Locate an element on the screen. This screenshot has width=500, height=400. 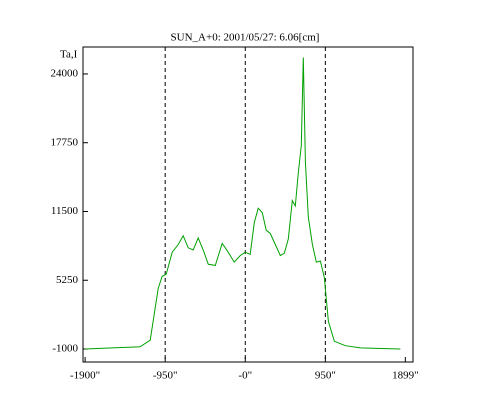
y-tick-label: -1000 is located at coordinates (65, 349).